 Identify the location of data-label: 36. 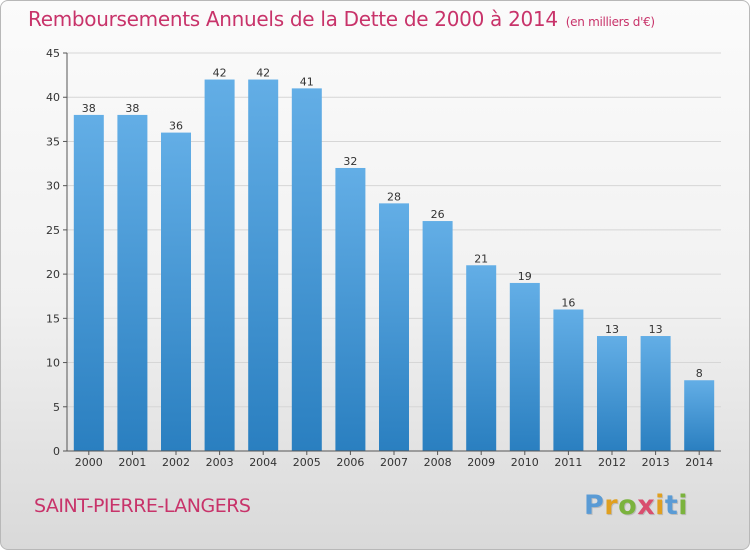
(176, 126).